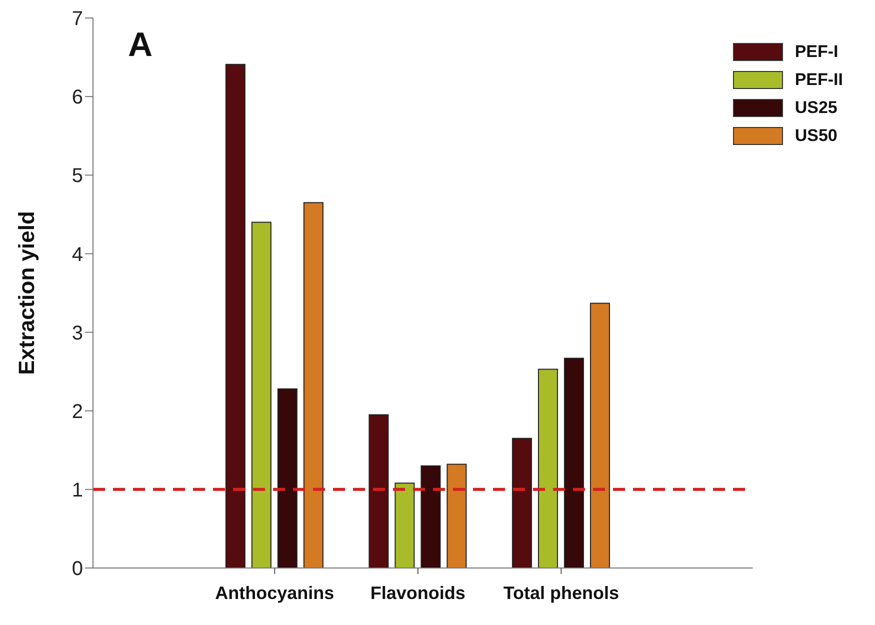  What do you see at coordinates (77, 491) in the screenshot?
I see `y-tick-label: 1` at bounding box center [77, 491].